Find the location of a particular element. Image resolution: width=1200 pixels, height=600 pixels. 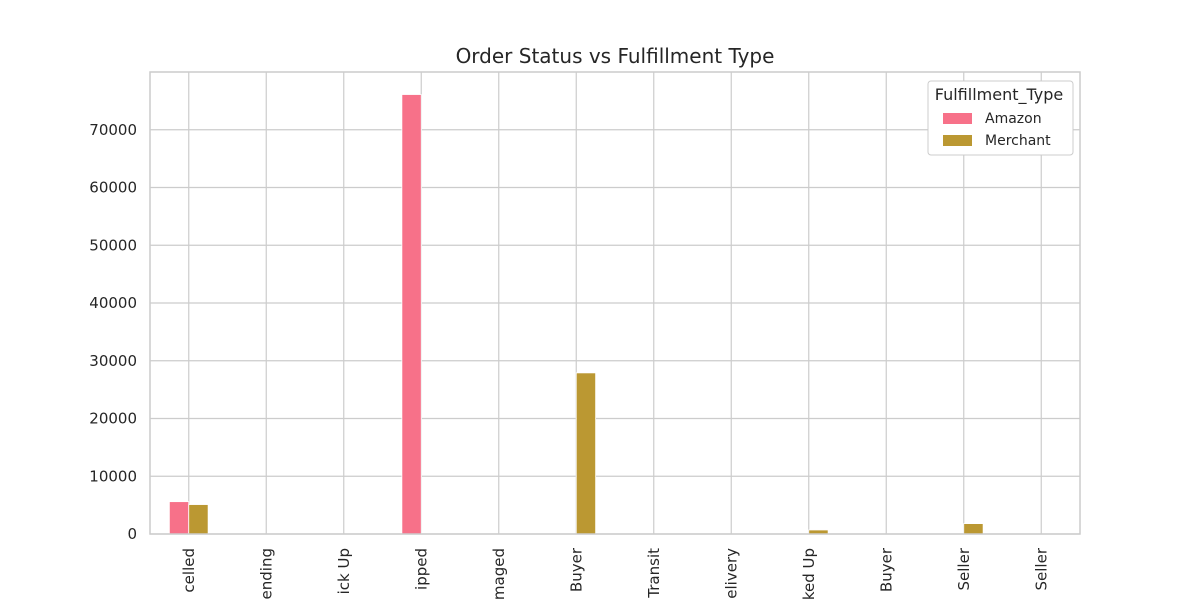

x-tick-label: elivery is located at coordinates (731, 573).